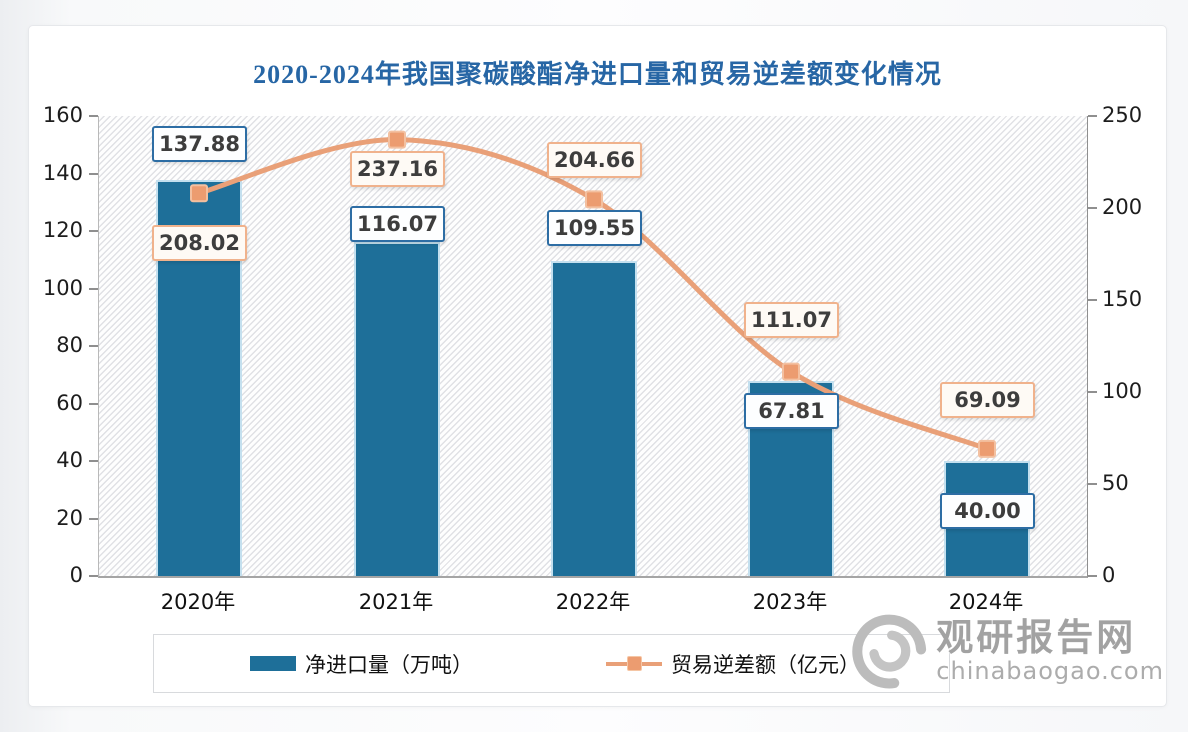 Image resolution: width=1188 pixels, height=732 pixels. I want to click on right-axis-tick-label: 250, so click(1122, 115).